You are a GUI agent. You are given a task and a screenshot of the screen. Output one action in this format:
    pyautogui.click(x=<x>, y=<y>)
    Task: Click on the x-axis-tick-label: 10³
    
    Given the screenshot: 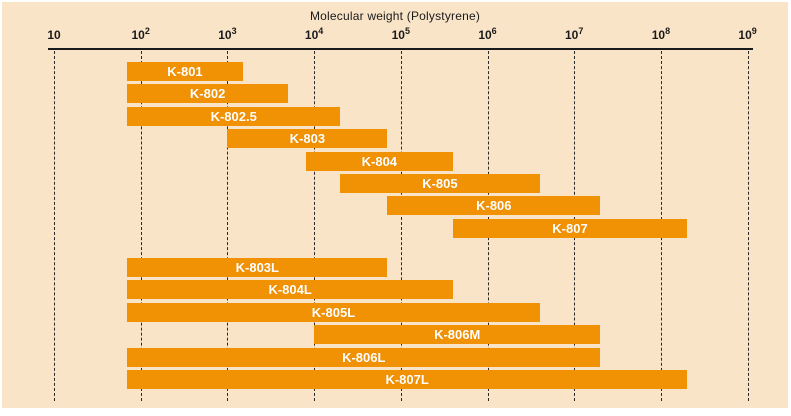 What is the action you would take?
    pyautogui.click(x=227, y=34)
    